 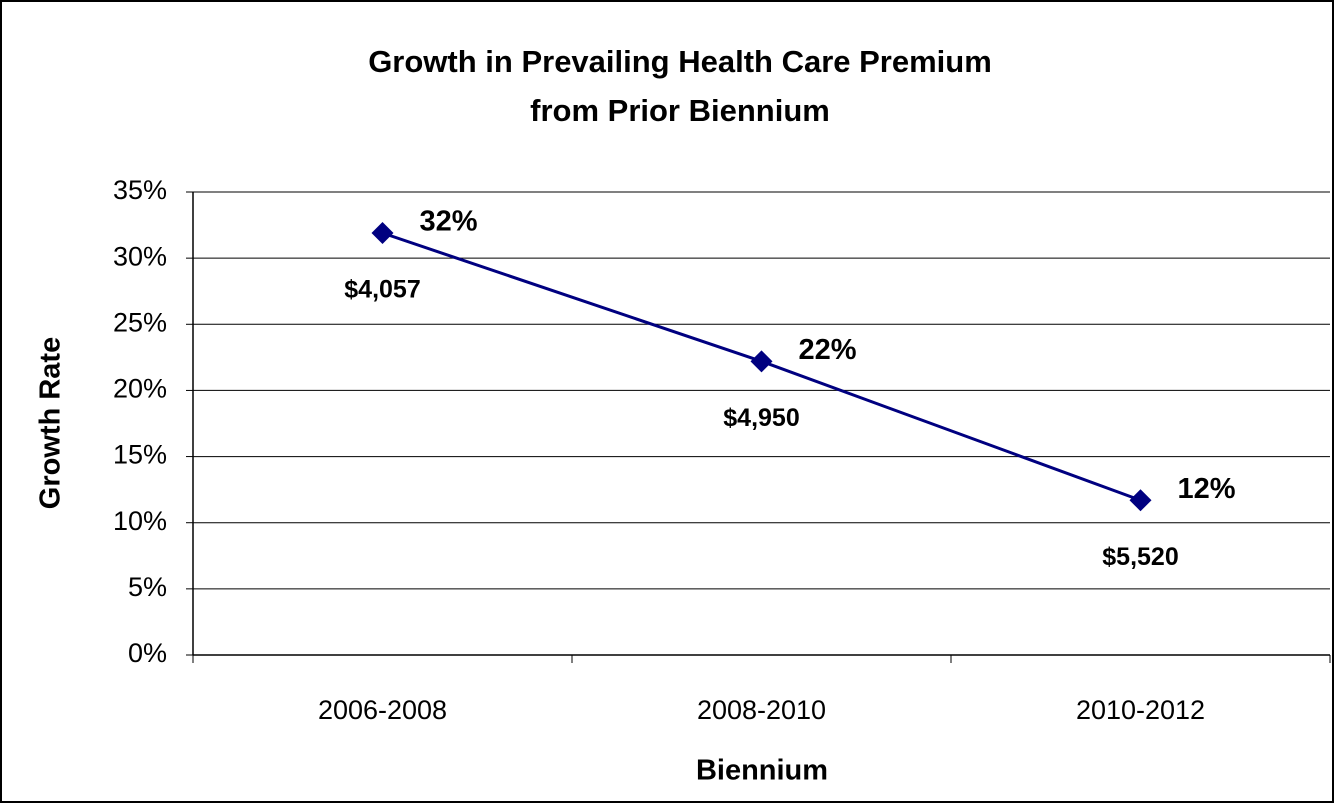 I want to click on chart-title: from Prior Biennium, so click(x=680, y=110).